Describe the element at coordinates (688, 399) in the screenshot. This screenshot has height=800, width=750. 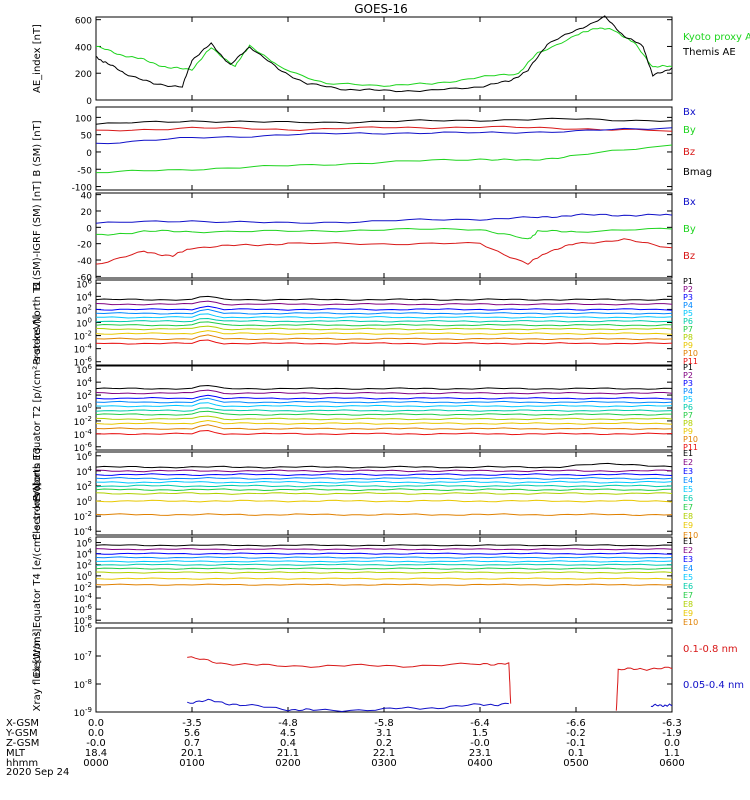
I see `legend-label: P5` at that location.